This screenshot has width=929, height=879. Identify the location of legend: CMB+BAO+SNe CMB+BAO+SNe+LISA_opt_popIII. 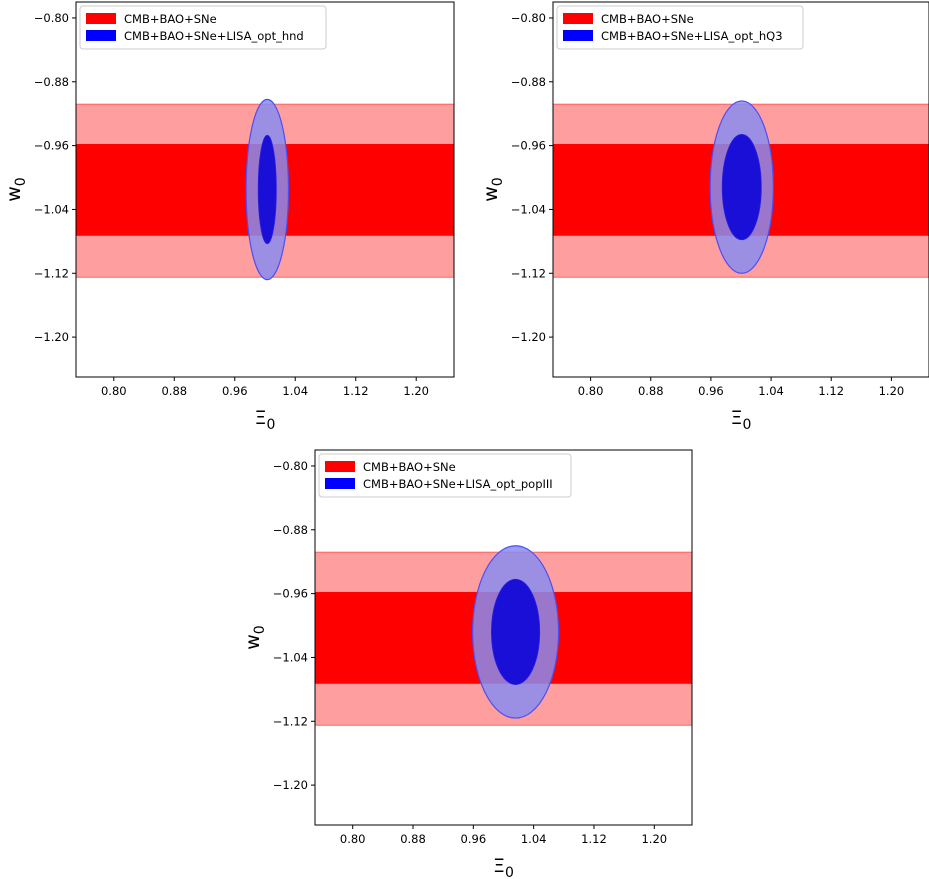
(445, 475).